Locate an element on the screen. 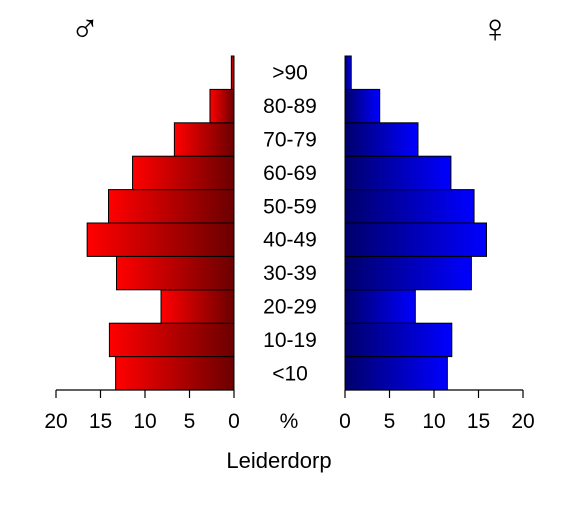 Image resolution: width=579 pixels, height=512 pixels. male-axis-tick-label-0: 0 is located at coordinates (234, 421).